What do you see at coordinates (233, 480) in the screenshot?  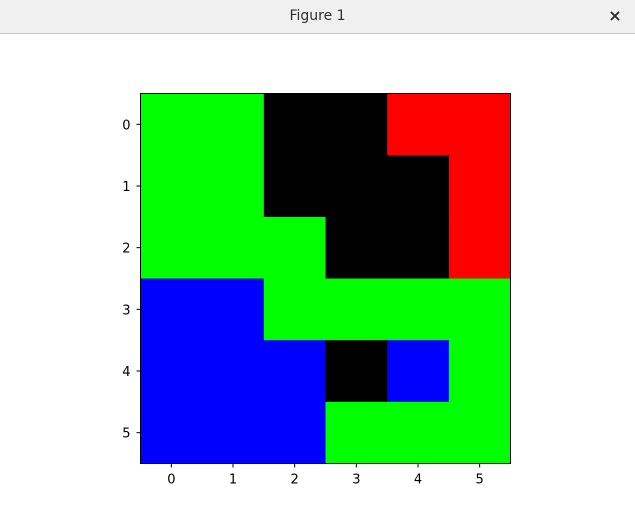 I see `x-tick-label: 1` at bounding box center [233, 480].